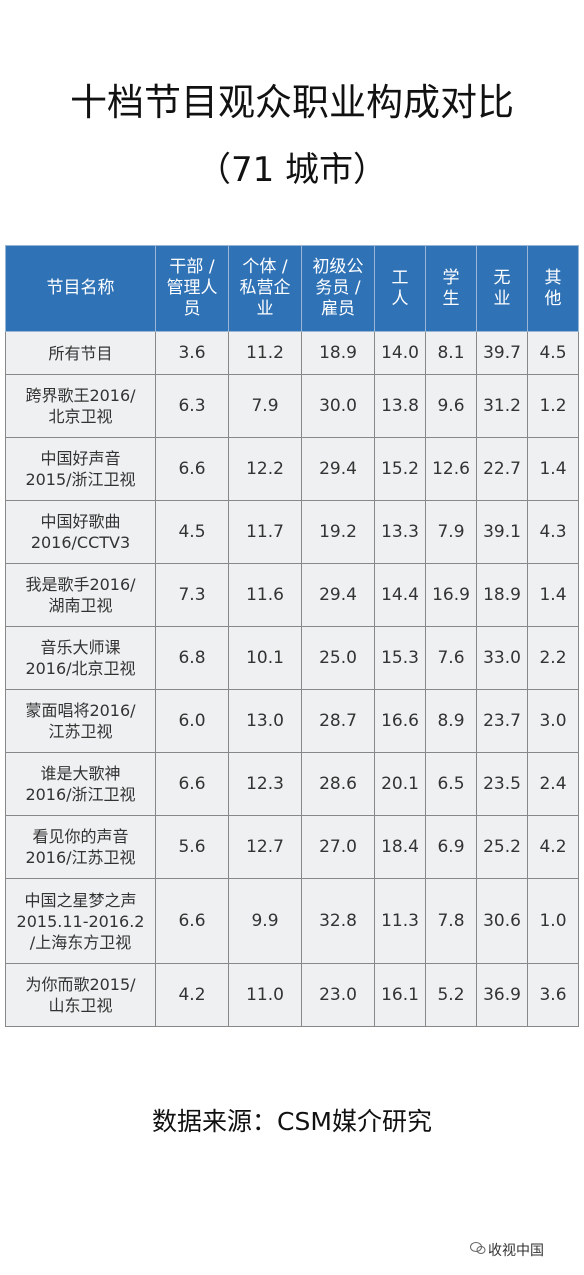 This screenshot has height=1275, width=584. I want to click on cell: 12.6, so click(451, 469).